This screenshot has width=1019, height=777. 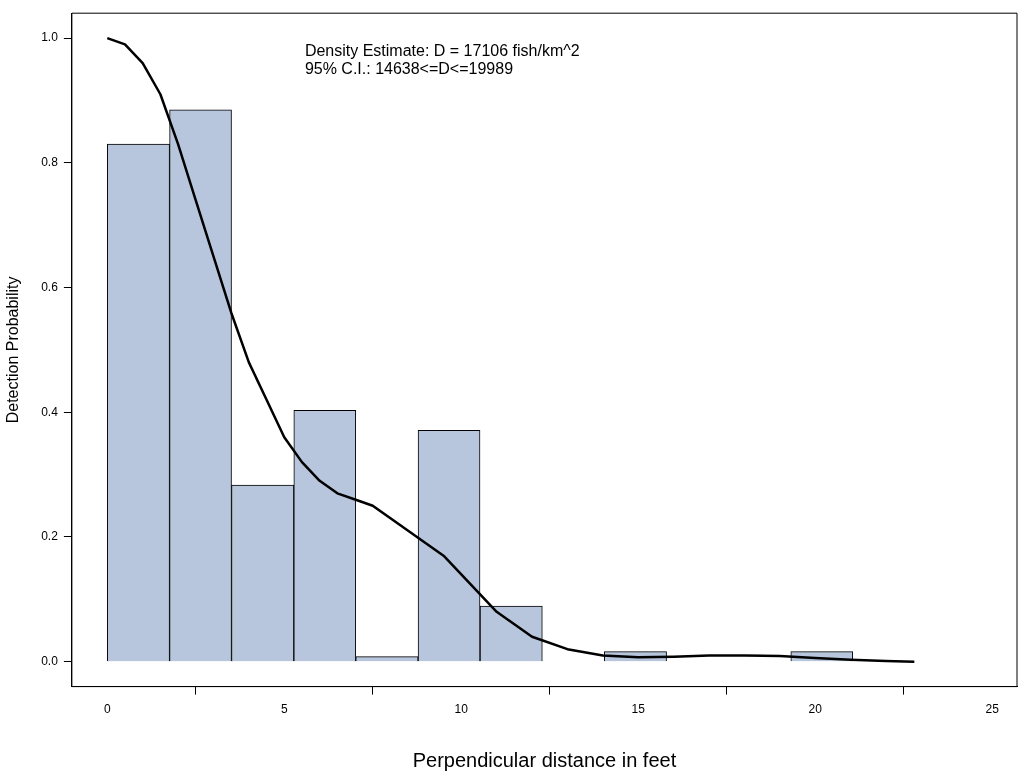 What do you see at coordinates (284, 709) in the screenshot?
I see `x-tick-label: 5` at bounding box center [284, 709].